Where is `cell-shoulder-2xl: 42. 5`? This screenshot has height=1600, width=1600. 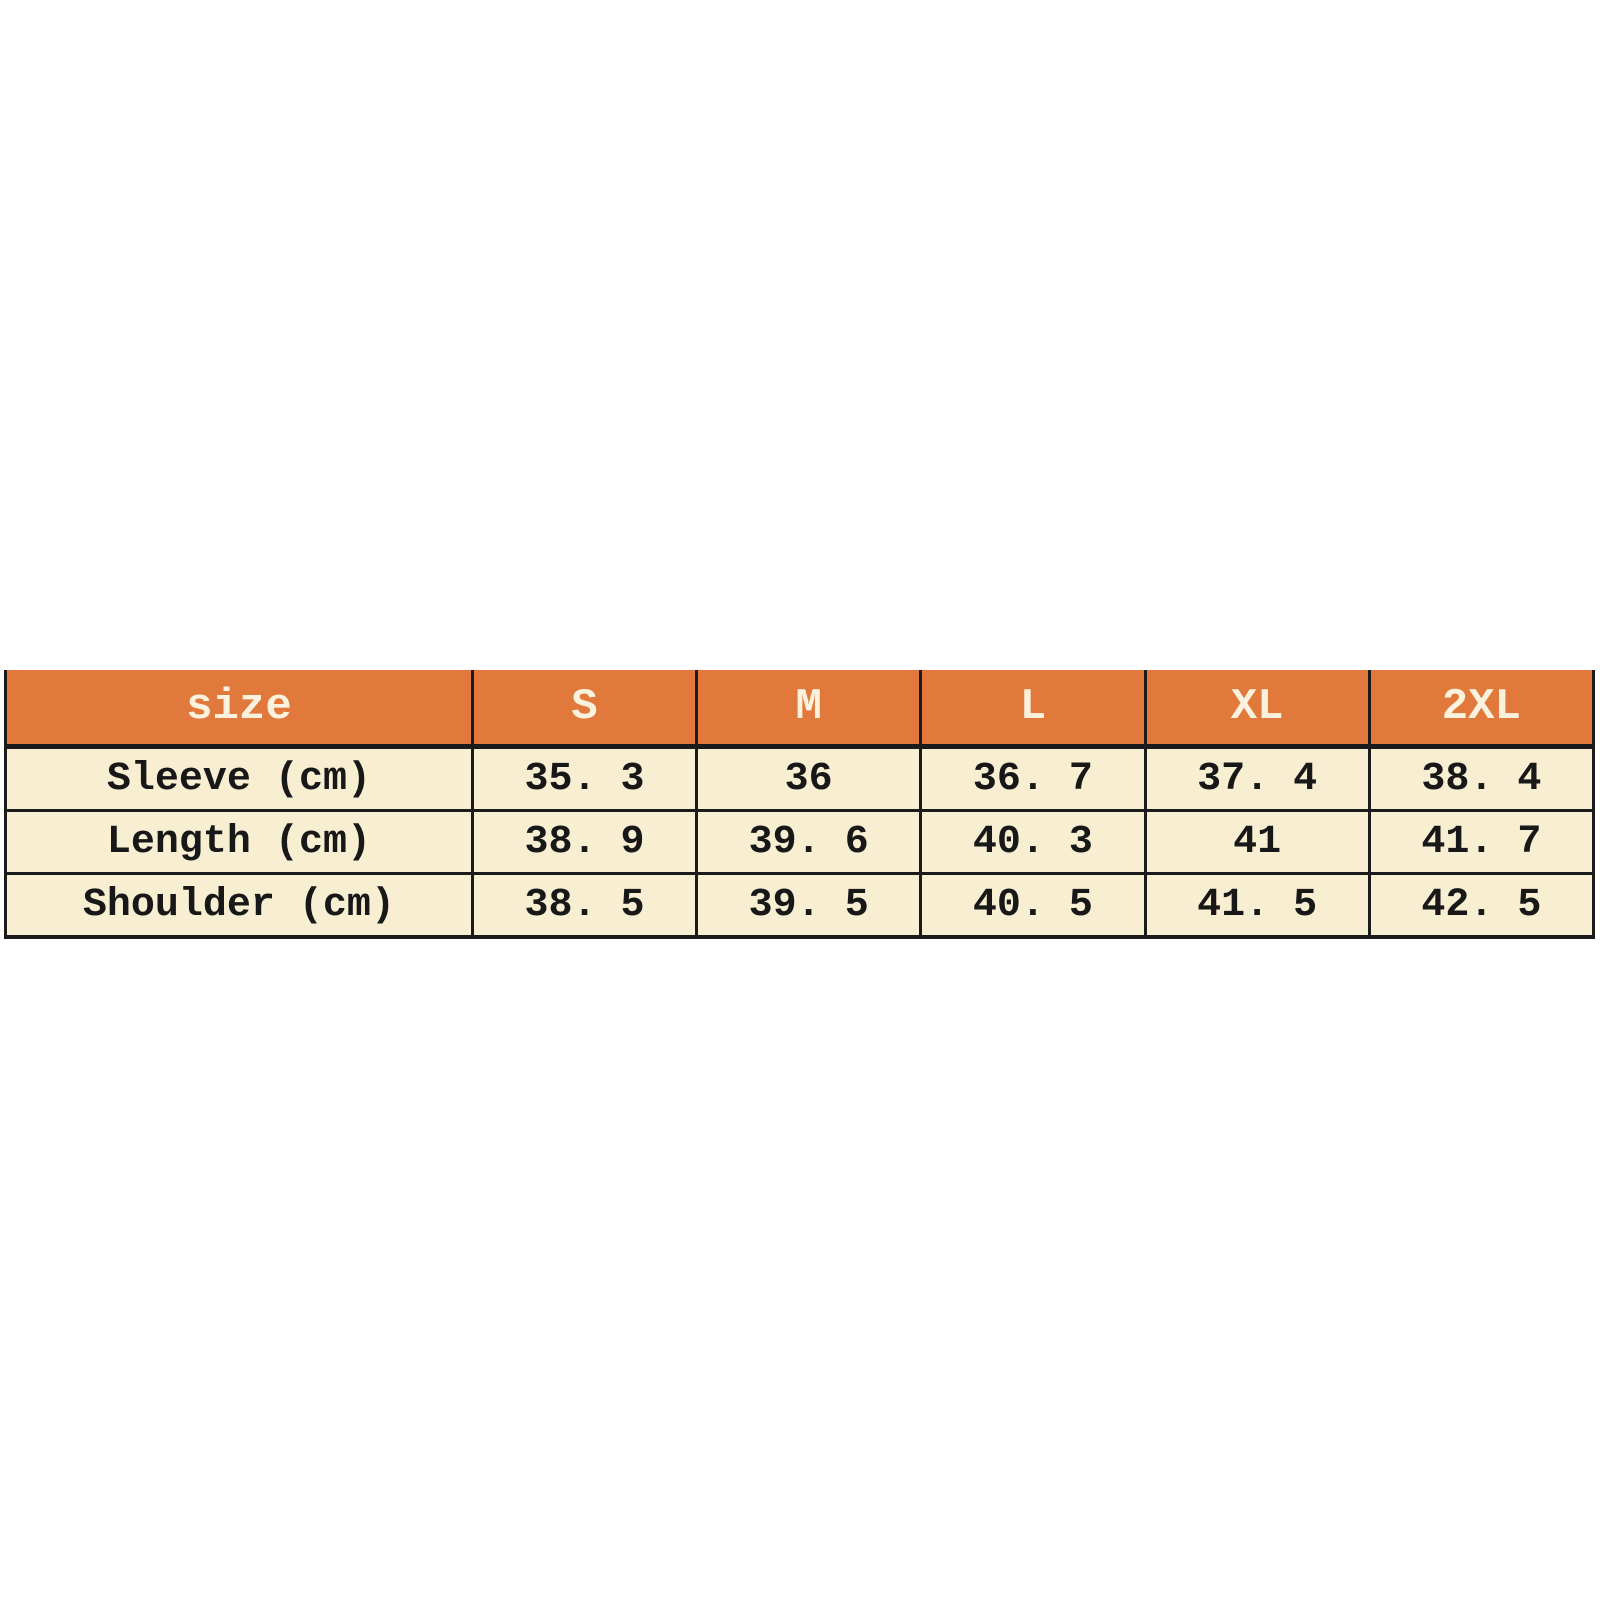
cell-shoulder-2xl: 42. 5 is located at coordinates (1481, 905).